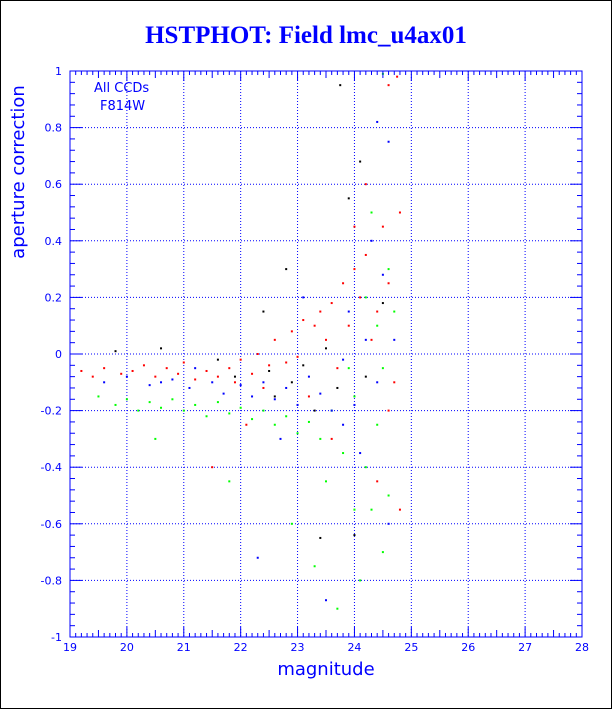 This screenshot has height=709, width=612. What do you see at coordinates (54, 241) in the screenshot?
I see `y-tick-label: 0.4` at bounding box center [54, 241].